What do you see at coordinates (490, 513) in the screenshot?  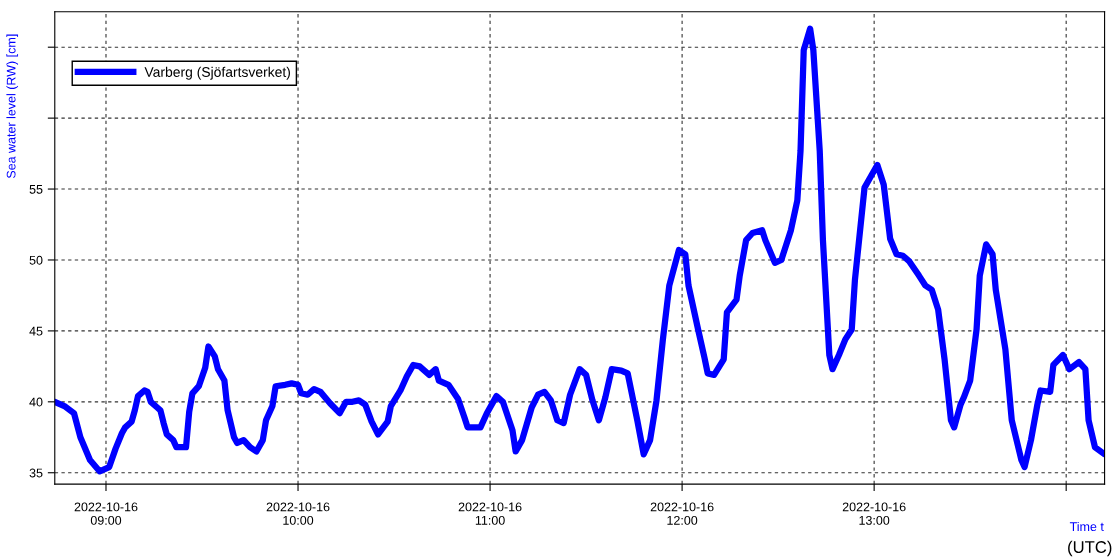 I see `x-tick-label: 2022-10-16 11:00` at bounding box center [490, 513].